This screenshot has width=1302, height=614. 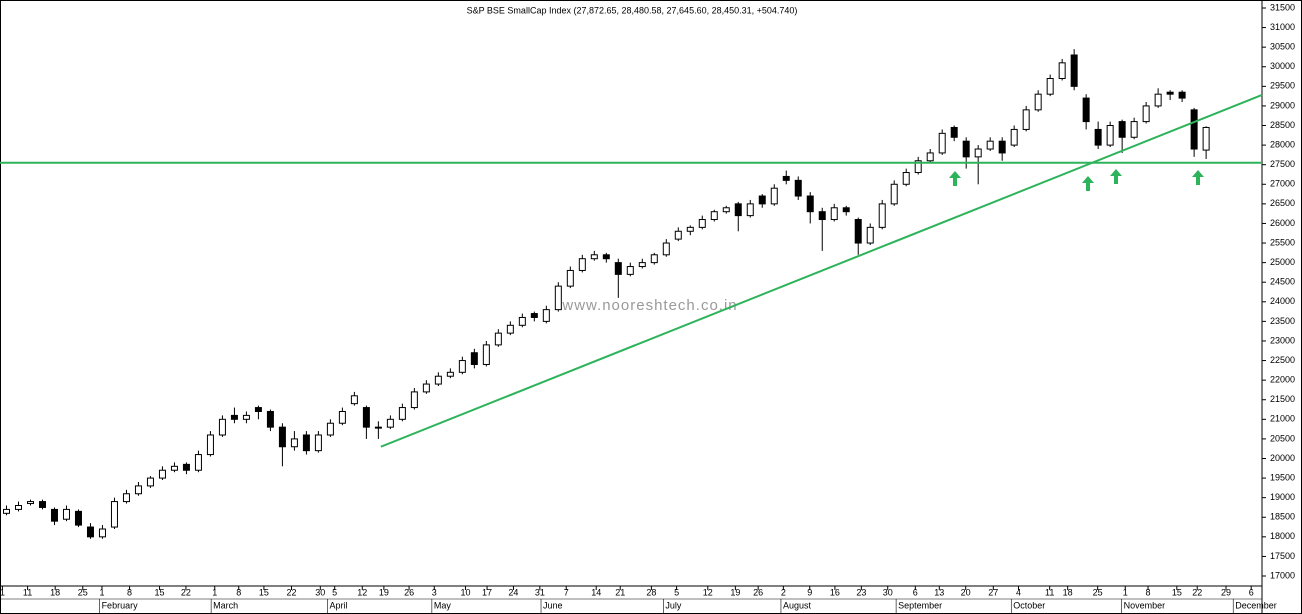 I want to click on y-tick-label: 17000, so click(x=1282, y=575).